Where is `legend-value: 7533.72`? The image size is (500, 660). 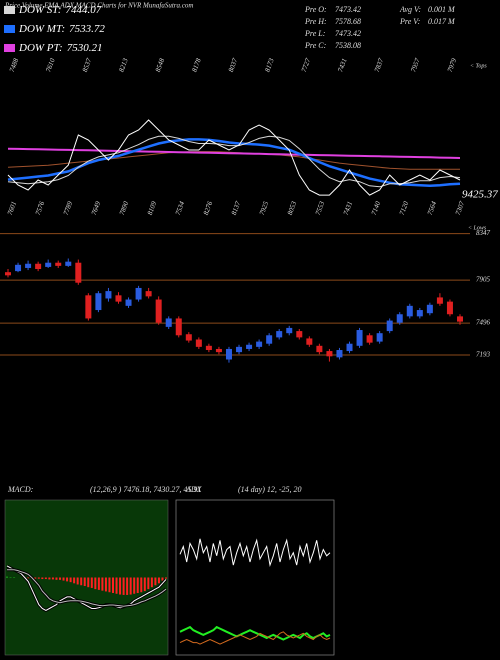 legend-value: 7533.72 is located at coordinates (87, 29).